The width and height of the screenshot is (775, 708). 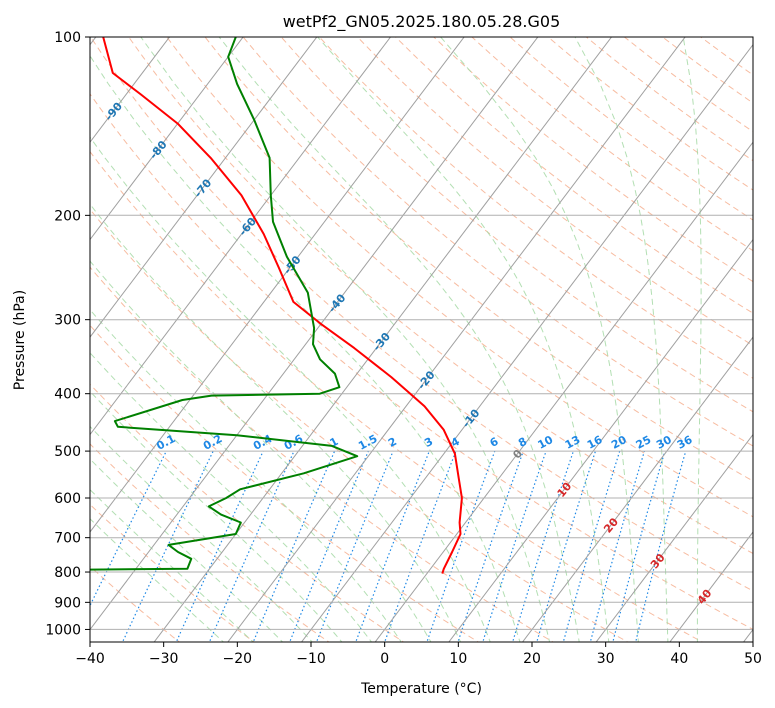 What do you see at coordinates (664, 442) in the screenshot?
I see `mixing-ratio-label: 30` at bounding box center [664, 442].